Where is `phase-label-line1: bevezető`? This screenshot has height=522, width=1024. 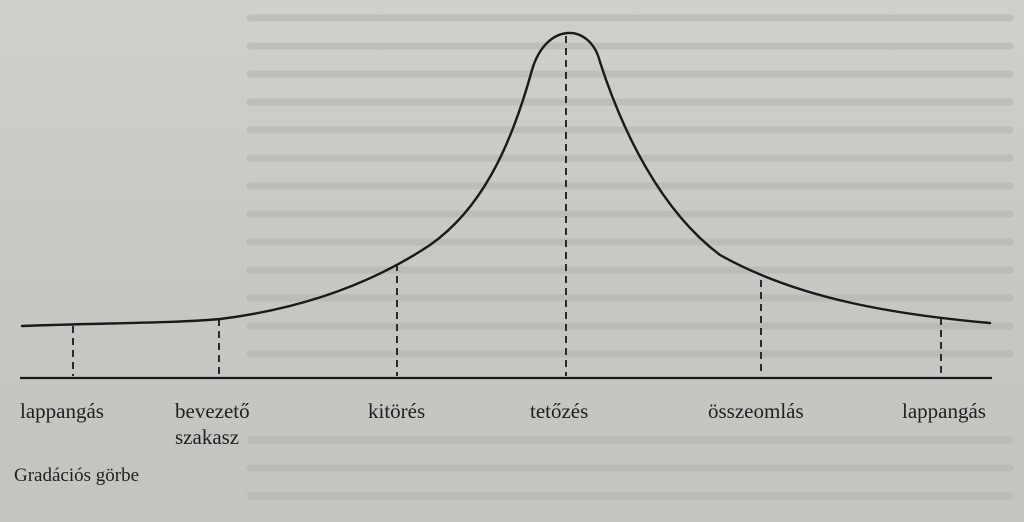 phase-label-line1: bevezető is located at coordinates (212, 411).